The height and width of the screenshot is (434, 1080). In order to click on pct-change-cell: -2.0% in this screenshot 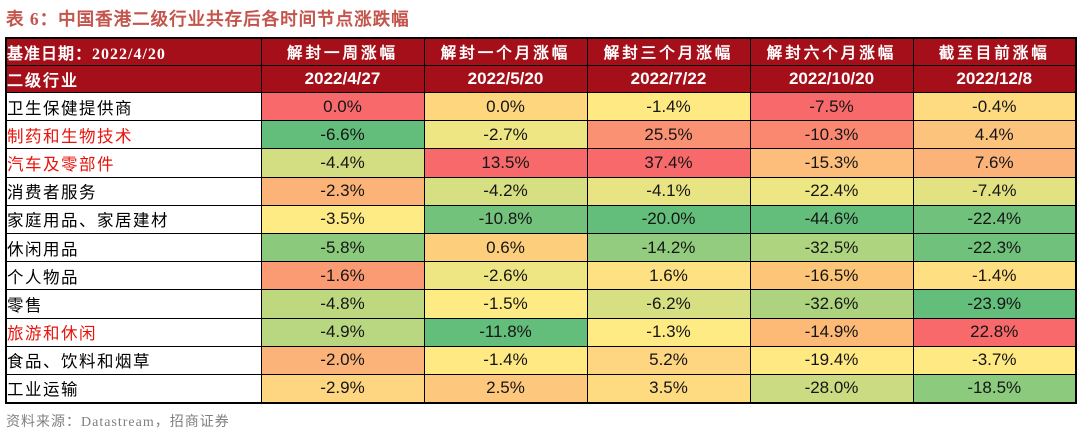, I will do `click(342, 360)`.